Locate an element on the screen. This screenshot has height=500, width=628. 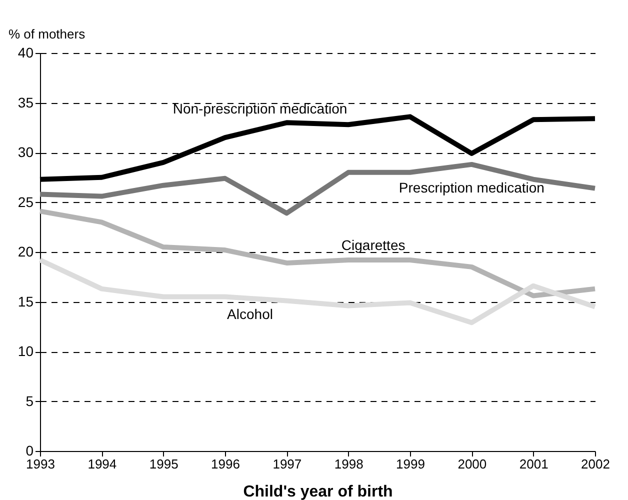
series-label: Alcohol is located at coordinates (250, 314).